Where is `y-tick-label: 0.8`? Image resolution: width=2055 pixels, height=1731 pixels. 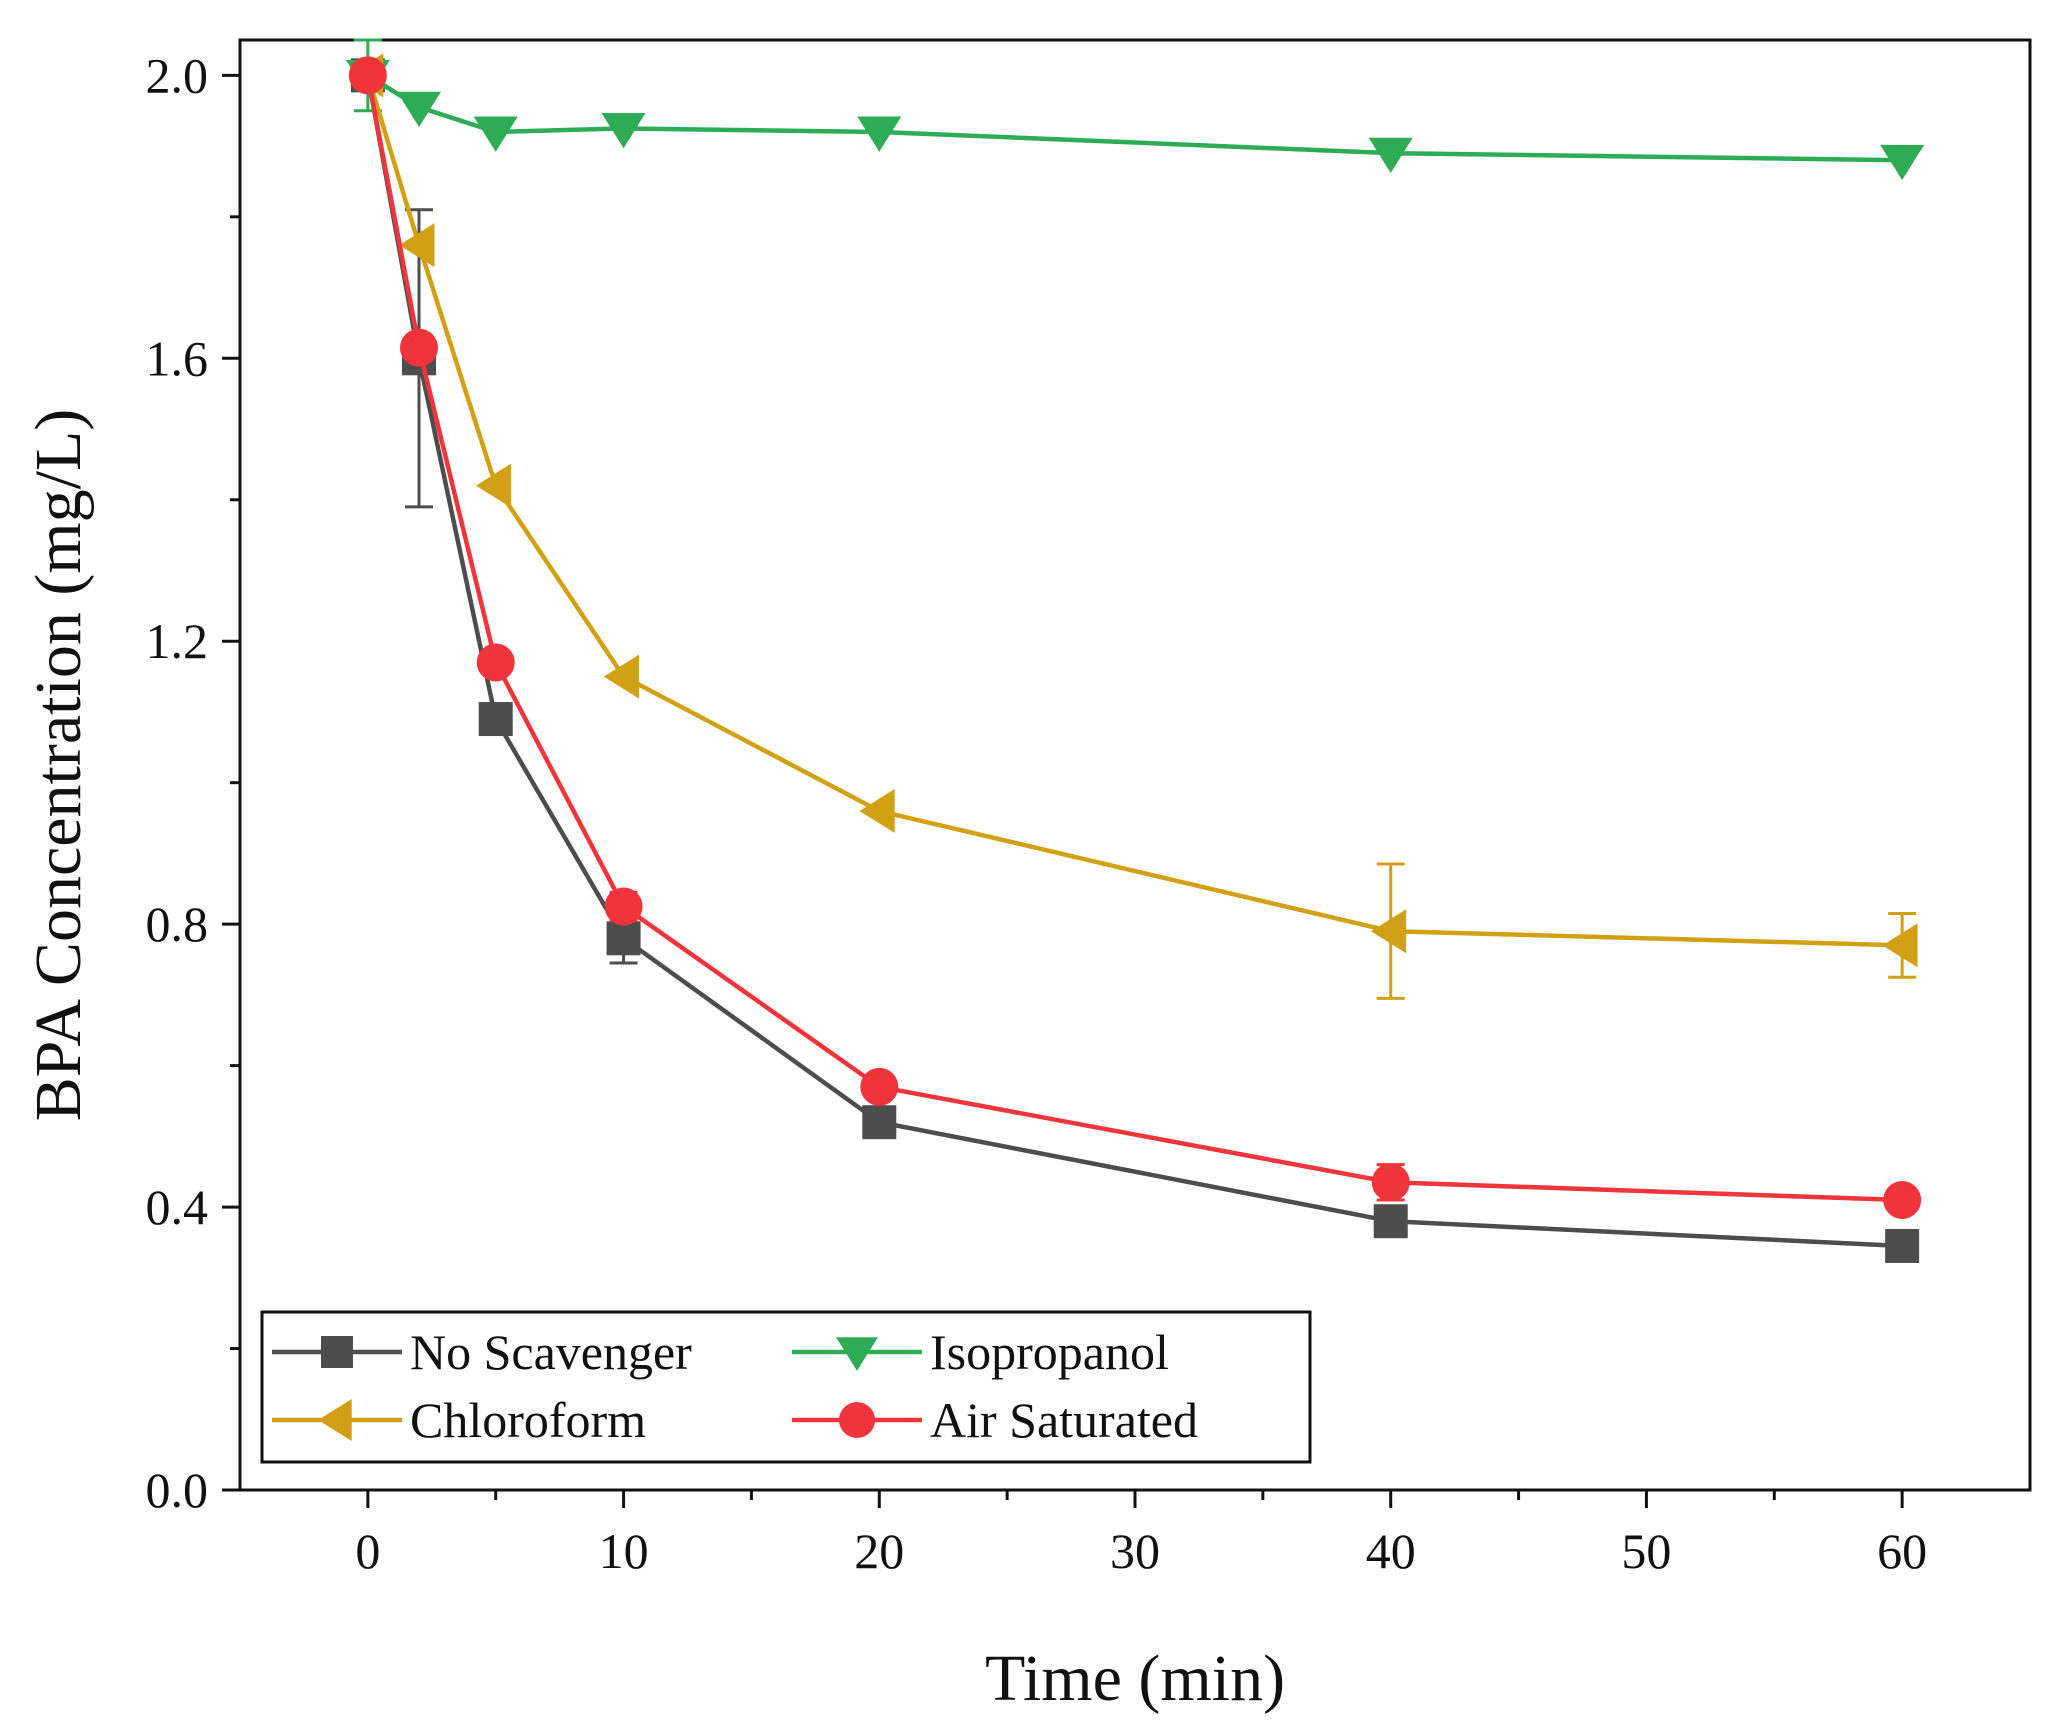 y-tick-label: 0.8 is located at coordinates (177, 924).